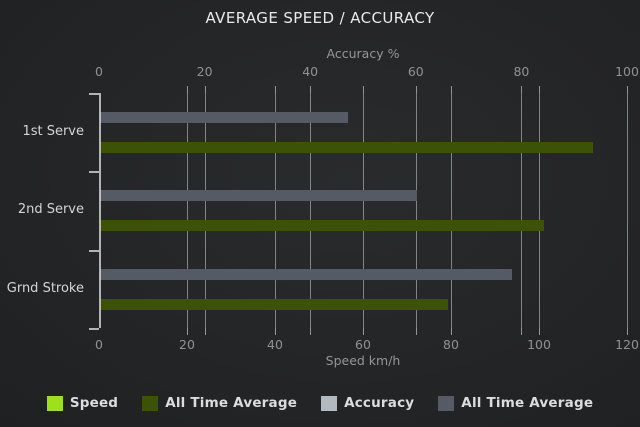 The image size is (640, 427). What do you see at coordinates (527, 403) in the screenshot?
I see `legend-label-accuracy-all-time-average: All Time Average` at bounding box center [527, 403].